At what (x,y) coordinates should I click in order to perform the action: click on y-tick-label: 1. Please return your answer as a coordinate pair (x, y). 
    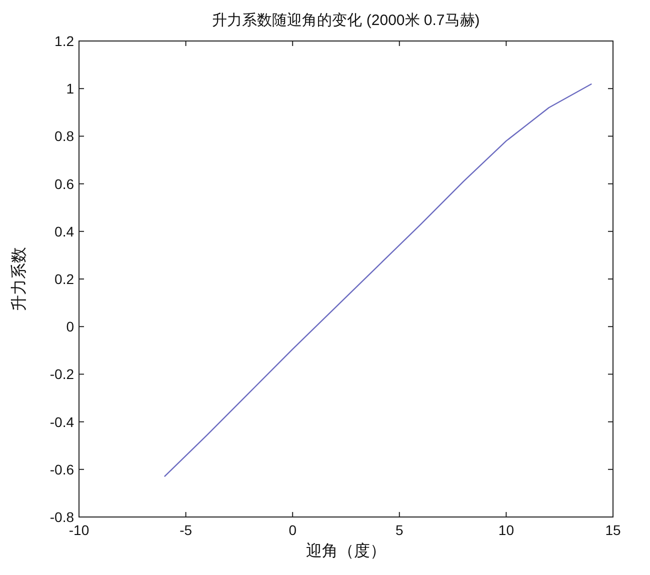
    Looking at the image, I should click on (70, 88).